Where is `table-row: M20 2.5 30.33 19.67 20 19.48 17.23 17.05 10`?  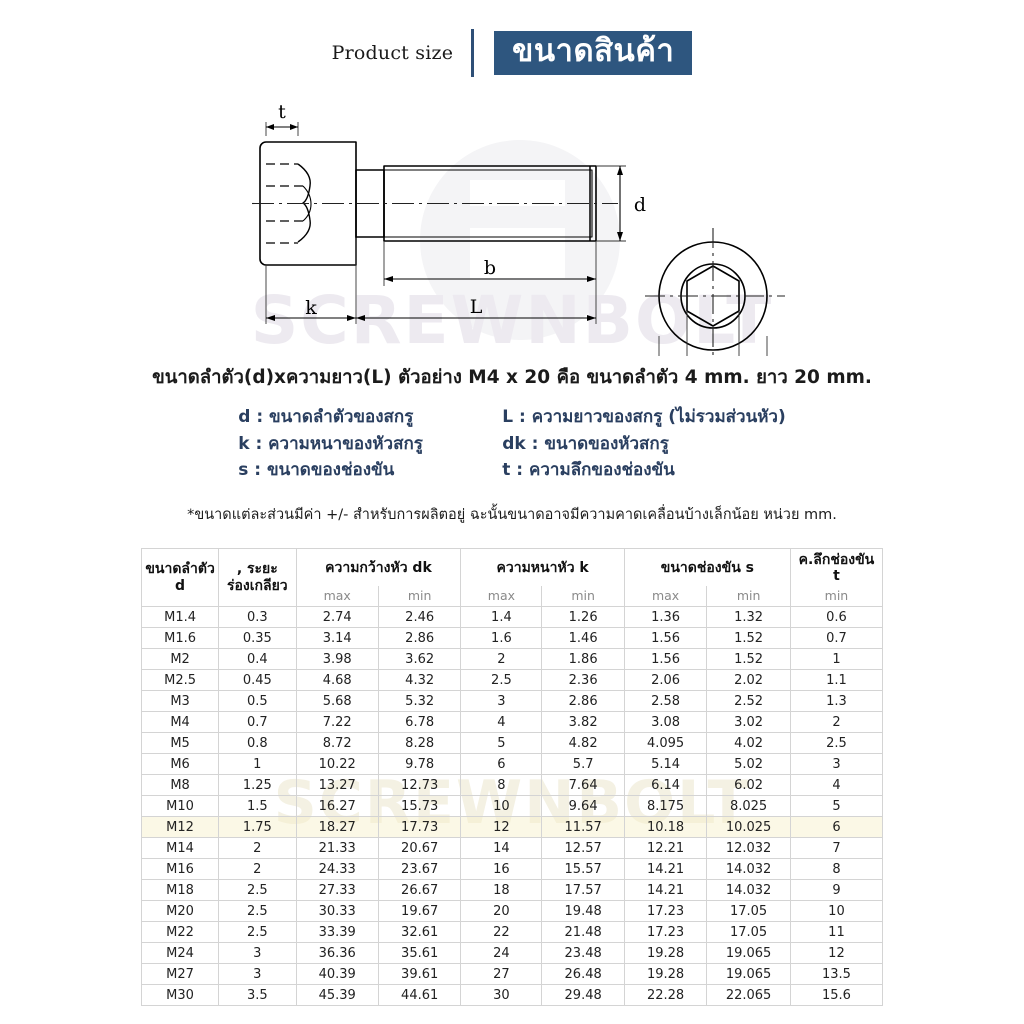
table-row: M20 2.5 30.33 19.67 20 19.48 17.23 17.05 10 is located at coordinates (512, 911).